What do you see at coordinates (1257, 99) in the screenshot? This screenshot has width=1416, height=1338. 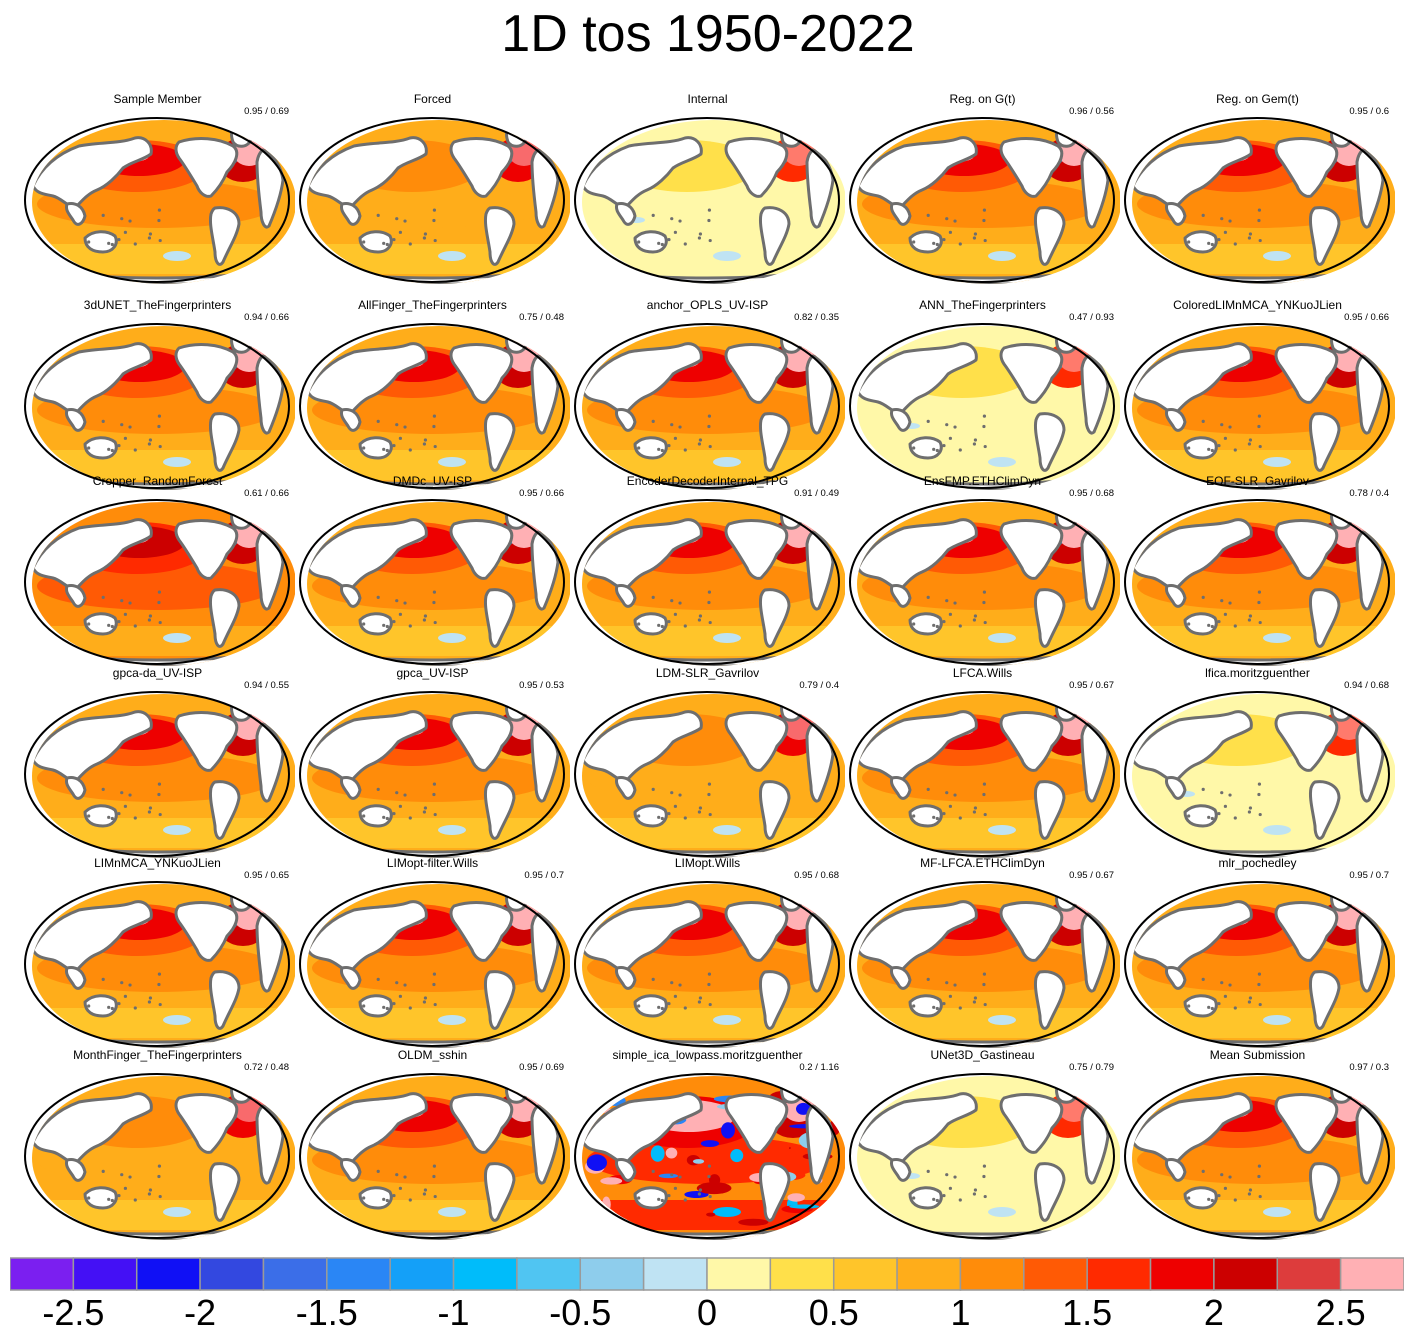 I see `panel-title: Reg. on Gem(t)` at bounding box center [1257, 99].